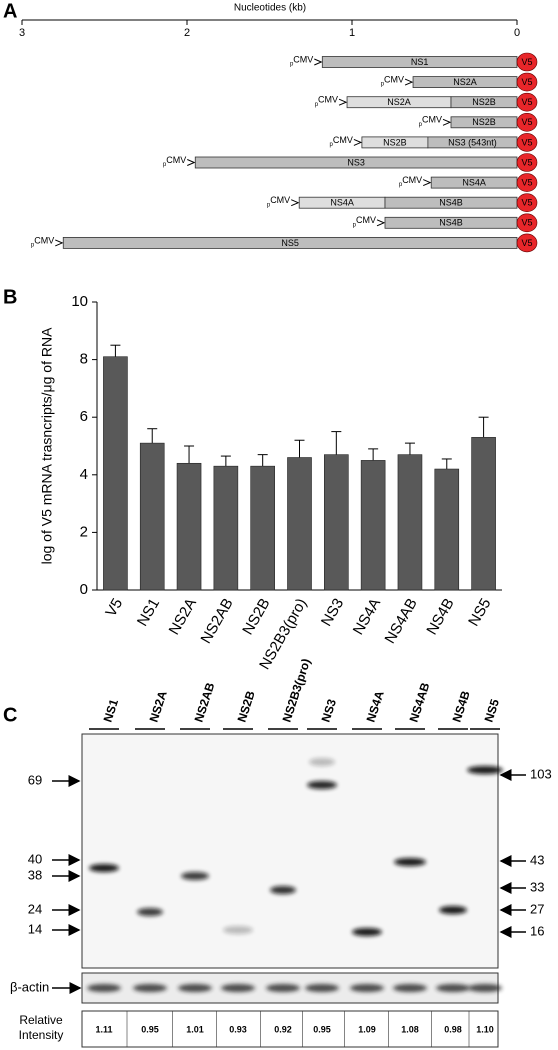 Image resolution: width=558 pixels, height=1050 pixels. Describe the element at coordinates (479, 612) in the screenshot. I see `x-tick-label: NS5` at that location.